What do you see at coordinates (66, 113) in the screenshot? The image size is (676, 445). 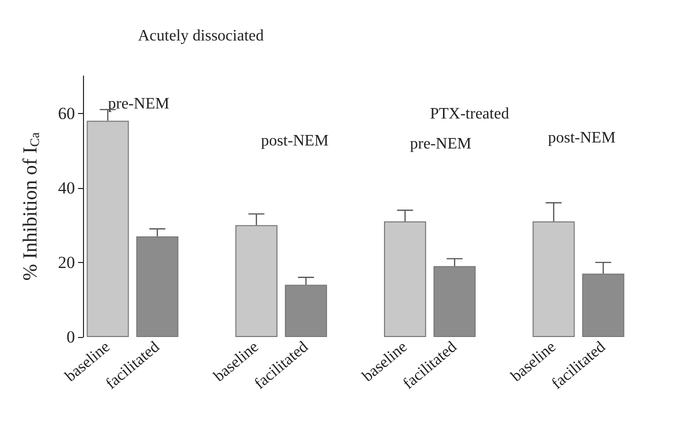 I see `y-tick-label: 60` at bounding box center [66, 113].